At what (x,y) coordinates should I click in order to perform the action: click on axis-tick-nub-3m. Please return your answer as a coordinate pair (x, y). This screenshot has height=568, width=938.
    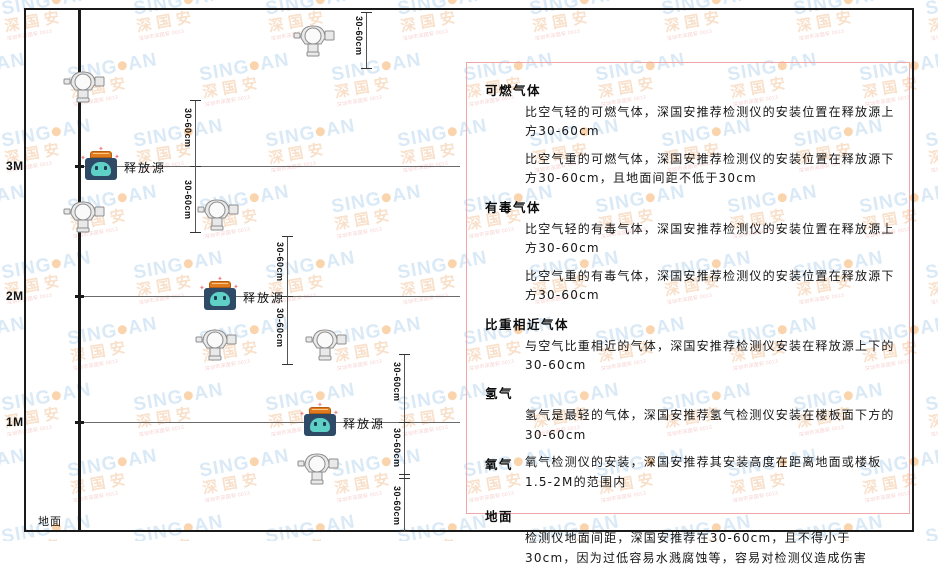
    Looking at the image, I should click on (79, 166).